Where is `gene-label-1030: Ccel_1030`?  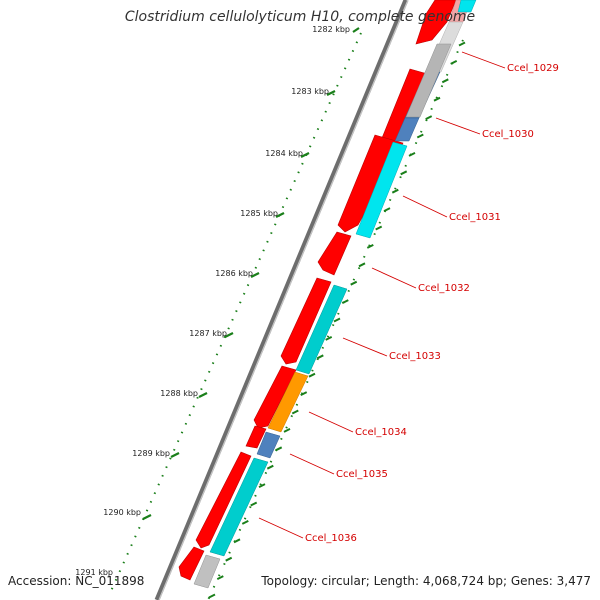 gene-label-1030: Ccel_1030 is located at coordinates (508, 134).